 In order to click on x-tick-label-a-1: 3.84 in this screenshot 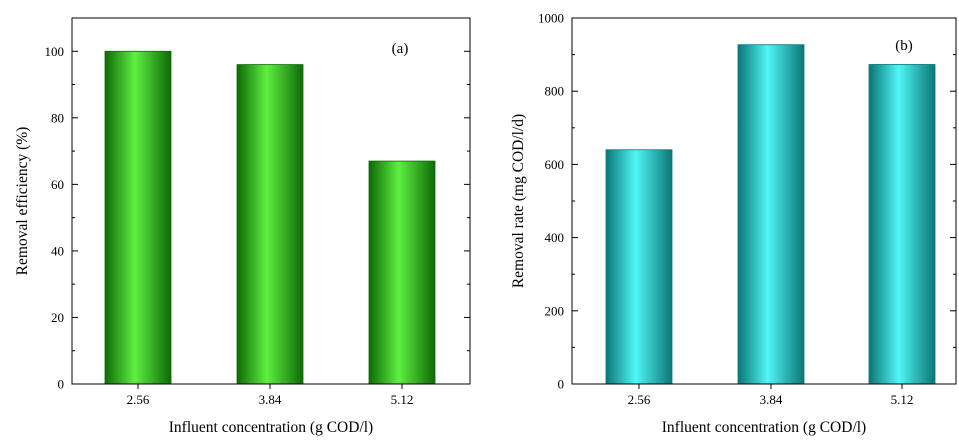, I will do `click(270, 399)`.